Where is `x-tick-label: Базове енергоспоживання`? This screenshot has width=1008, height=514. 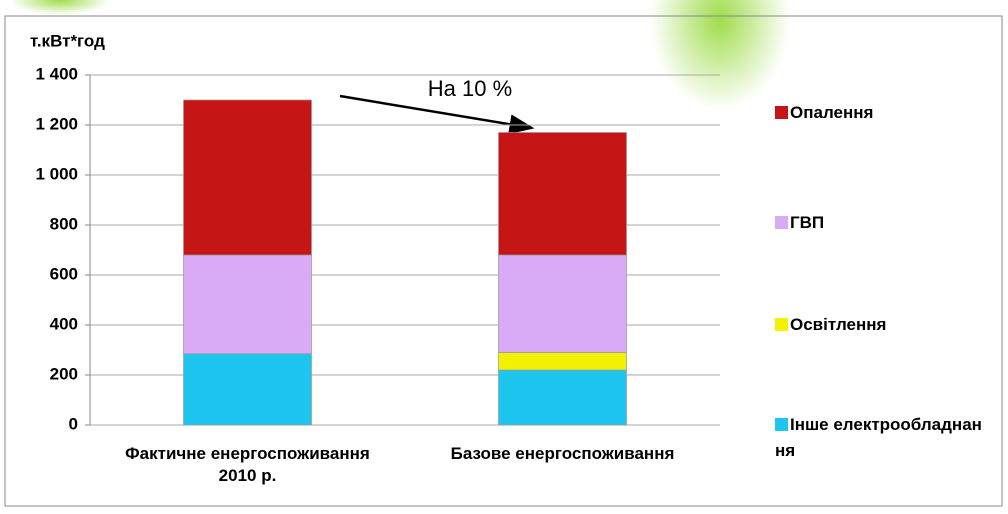 x-tick-label: Базове енергоспоживання is located at coordinates (562, 453).